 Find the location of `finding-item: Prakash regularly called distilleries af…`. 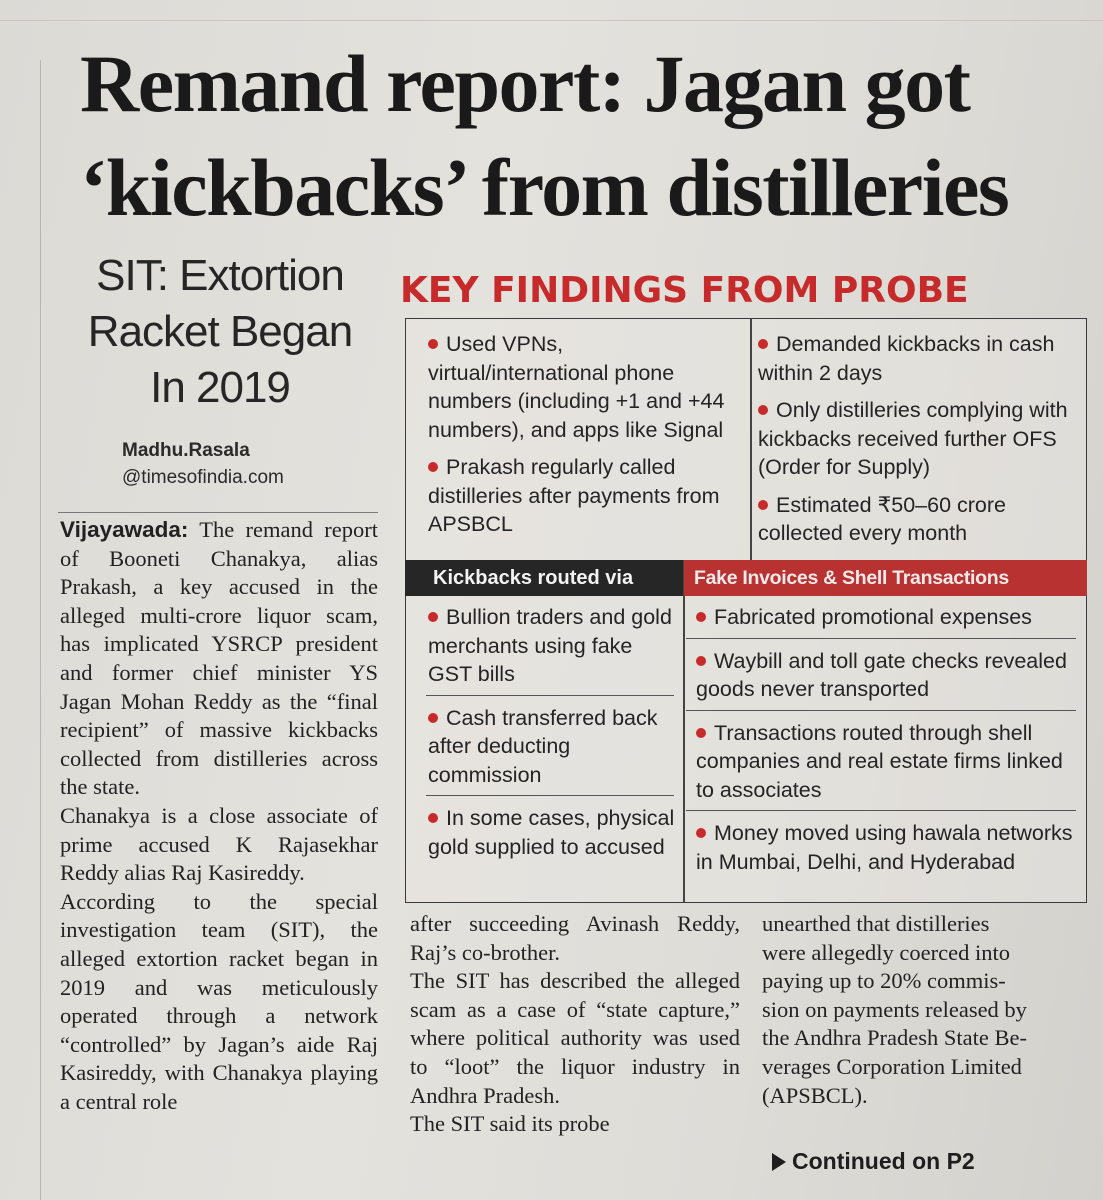

finding-item: Prakash regularly called distilleries af… is located at coordinates (574, 495).